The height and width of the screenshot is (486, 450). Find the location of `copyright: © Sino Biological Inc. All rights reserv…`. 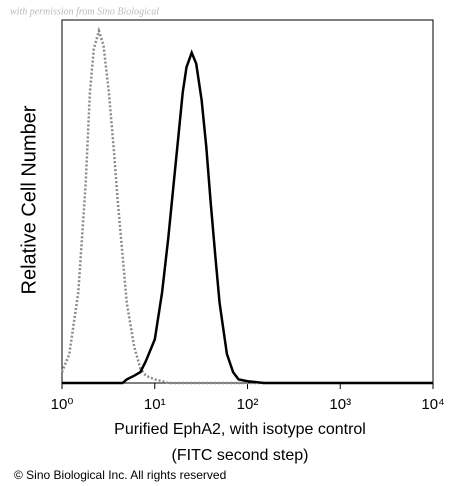

copyright: © Sino Biological Inc. All rights reserv… is located at coordinates (120, 475).